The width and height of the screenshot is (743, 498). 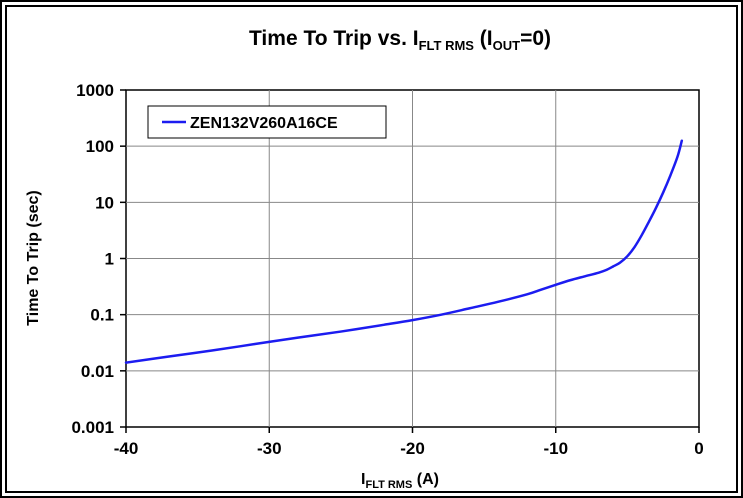 I want to click on chart-title-main-sub: FLT RMS, so click(x=447, y=45).